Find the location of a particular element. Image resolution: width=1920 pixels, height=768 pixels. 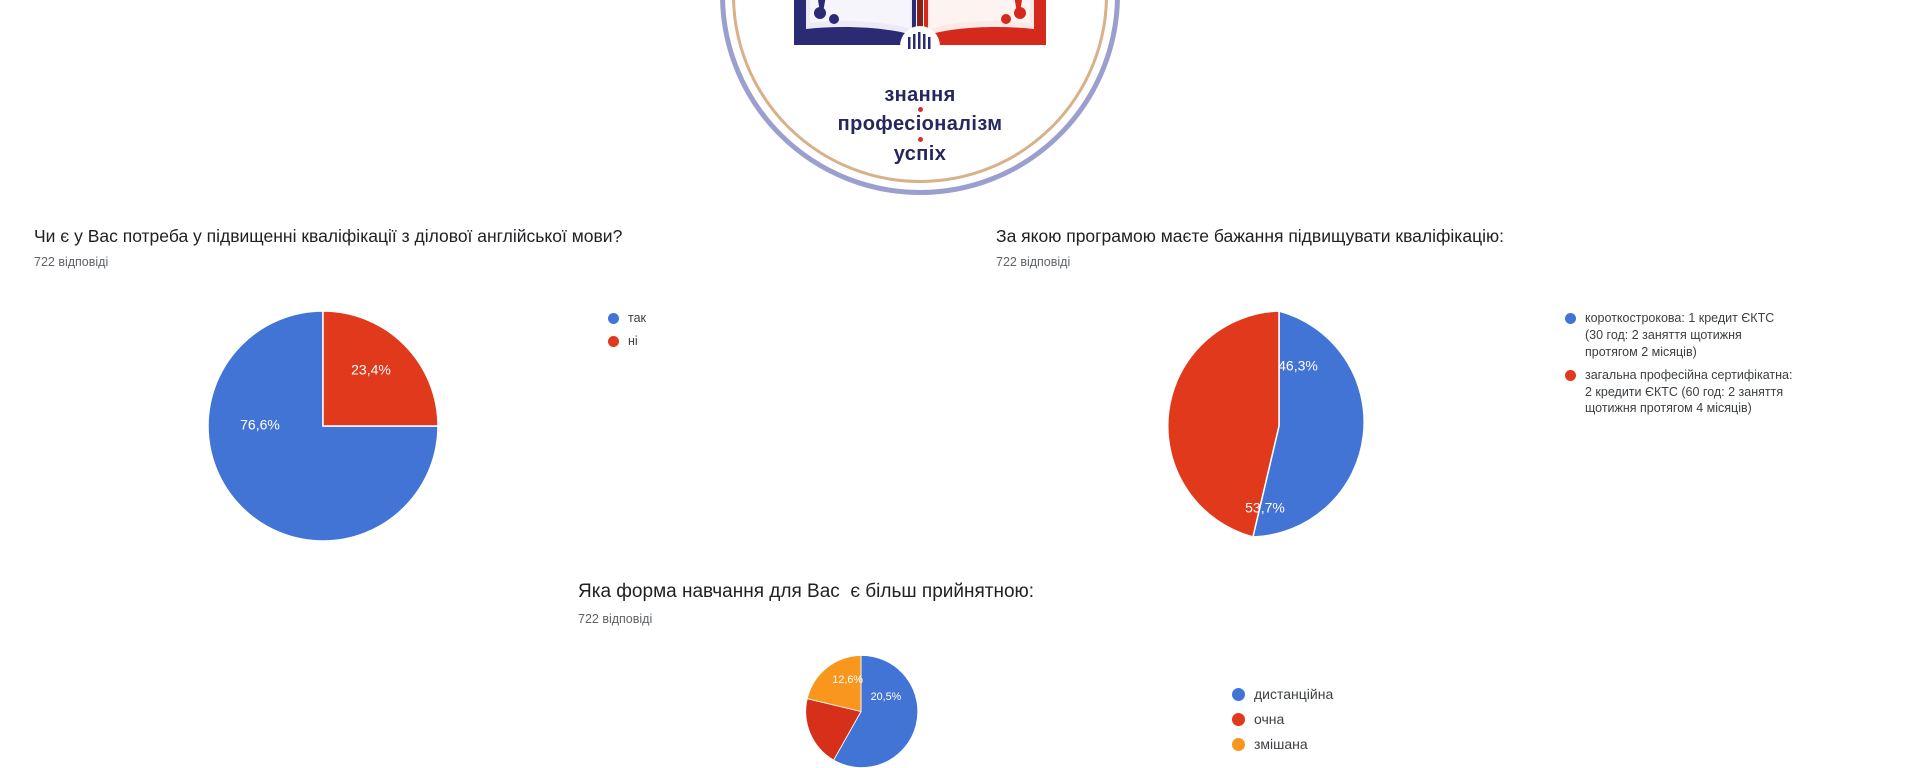

legend-item: очна is located at coordinates (1328, 719).